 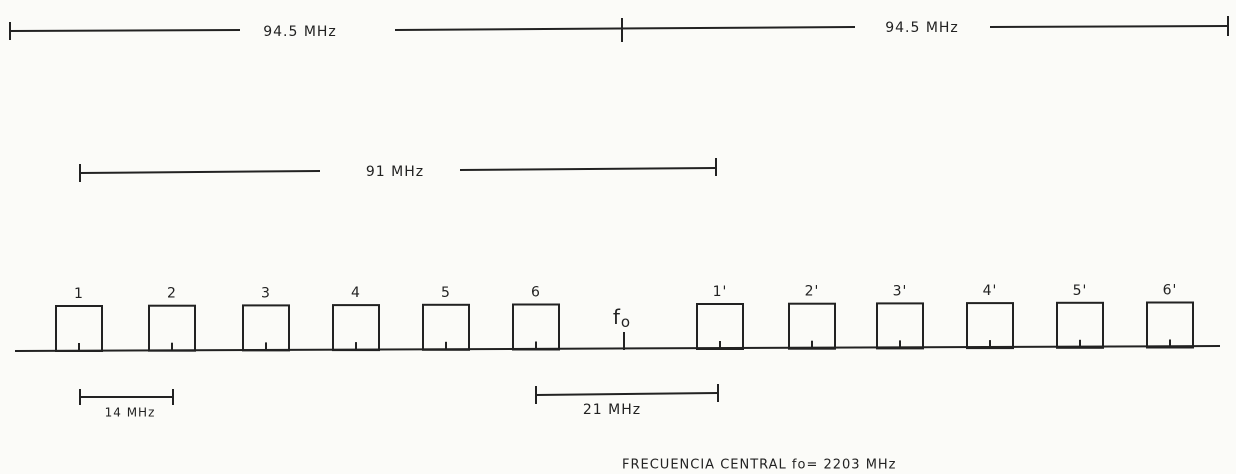 I want to click on channel-label: 1, so click(x=79, y=294).